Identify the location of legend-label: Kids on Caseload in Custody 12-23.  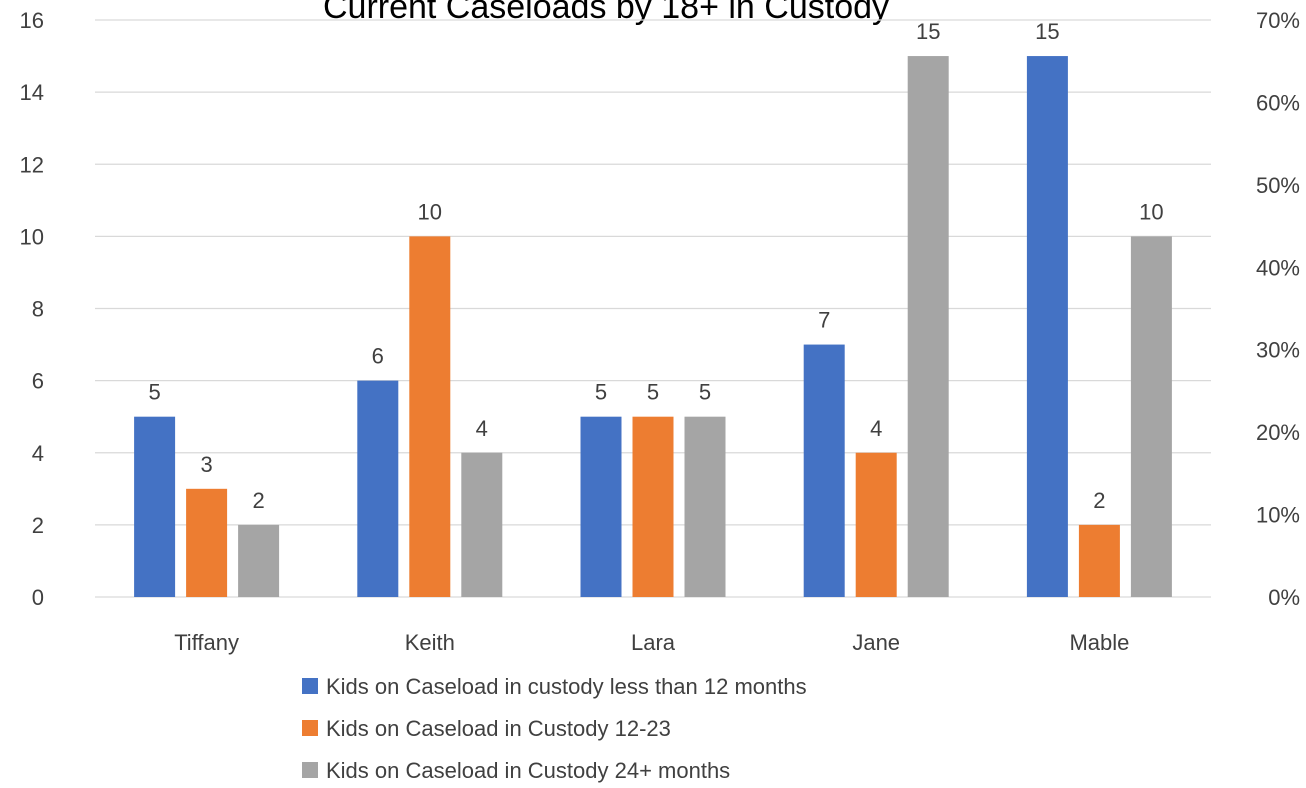
(498, 728).